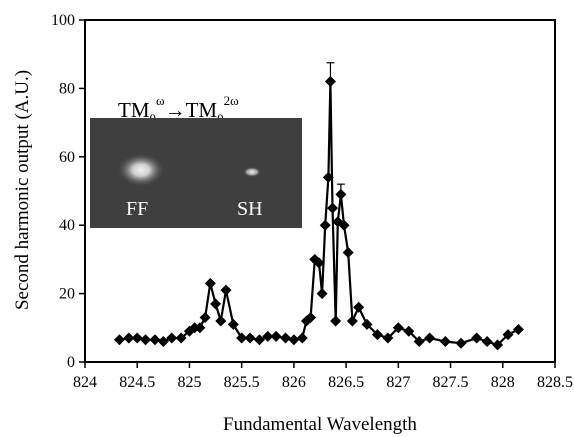  Describe the element at coordinates (141, 170) in the screenshot. I see `ff-spot` at that location.